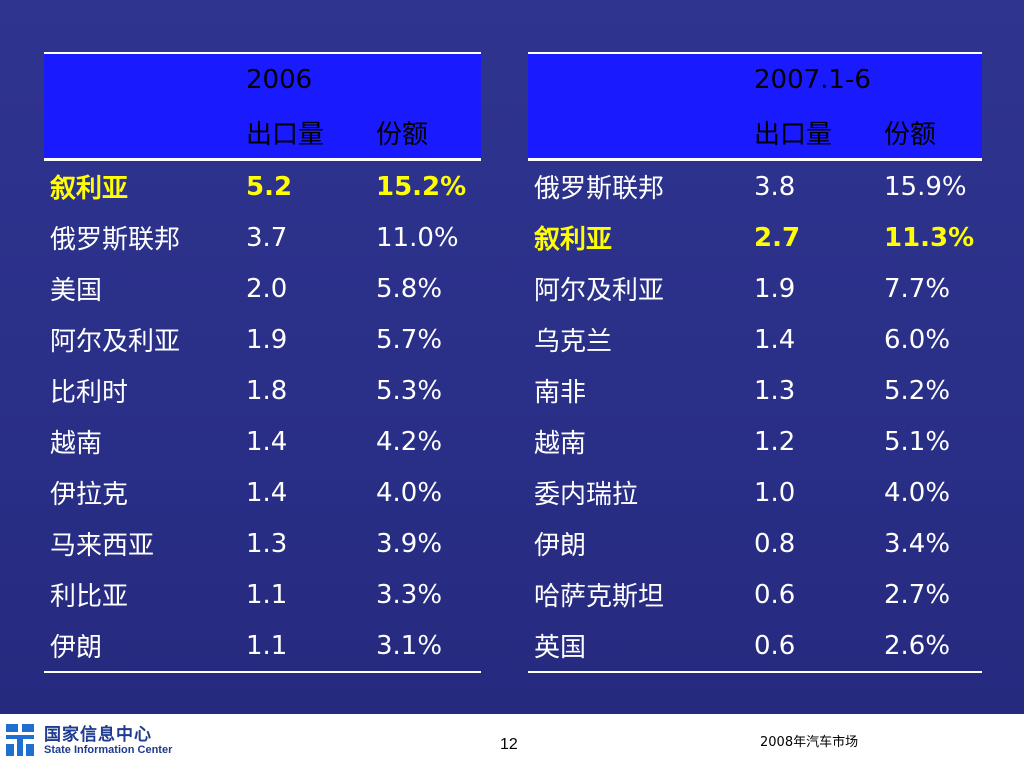  Describe the element at coordinates (269, 186) in the screenshot. I see `volume-cell: 5.2` at that location.